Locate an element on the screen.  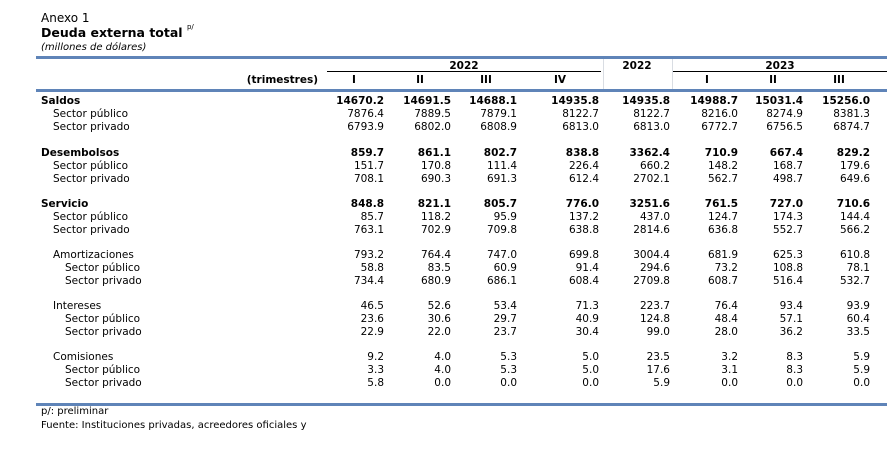
table-cell: 226.4 is located at coordinates (583, 166).